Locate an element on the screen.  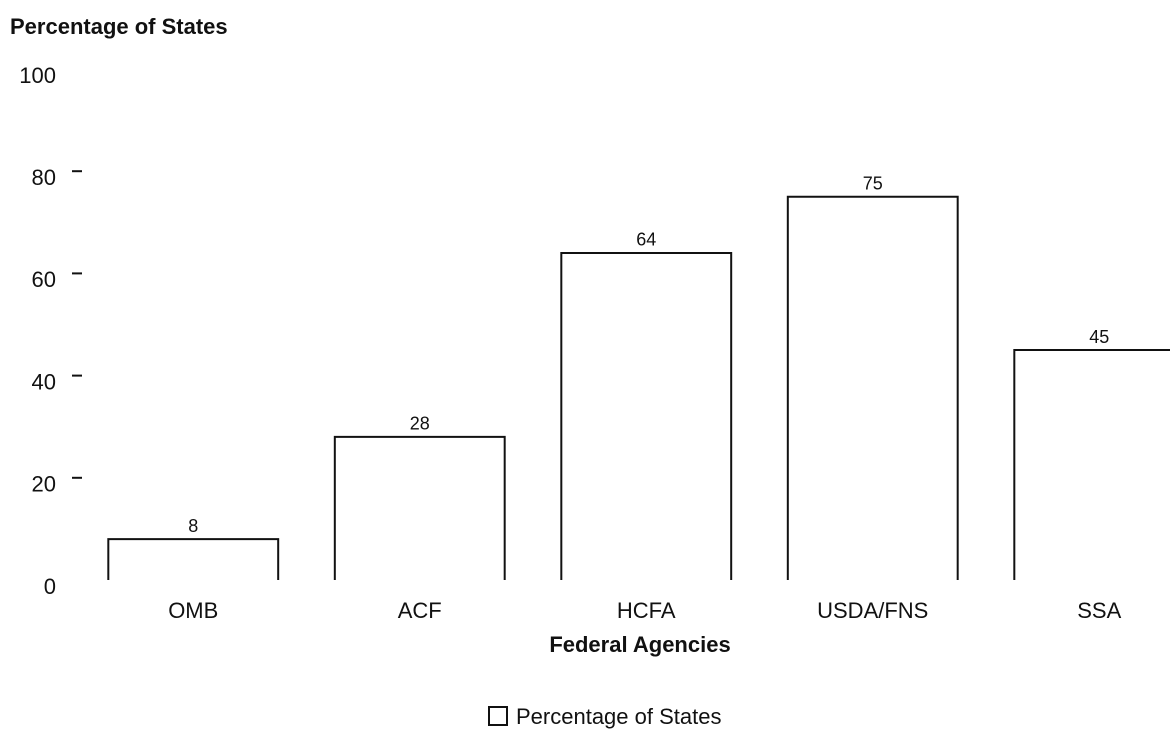
value-label: 64 is located at coordinates (646, 240).